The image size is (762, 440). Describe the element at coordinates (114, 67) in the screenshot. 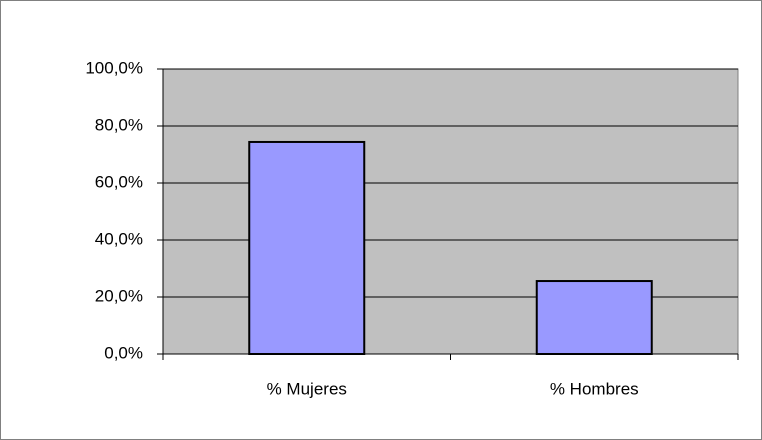

I see `y-tick-label: 100,0%` at that location.